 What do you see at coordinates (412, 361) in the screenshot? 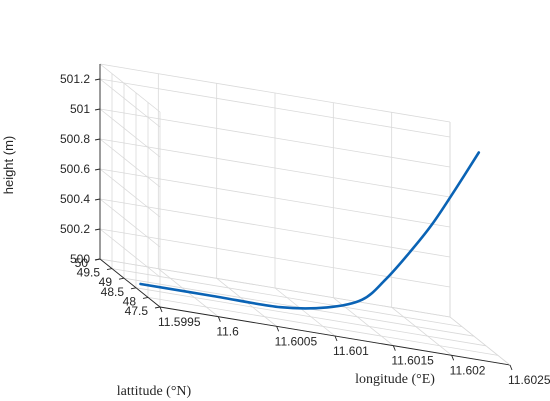
I see `x-tick-label: 11.6015` at bounding box center [412, 361].